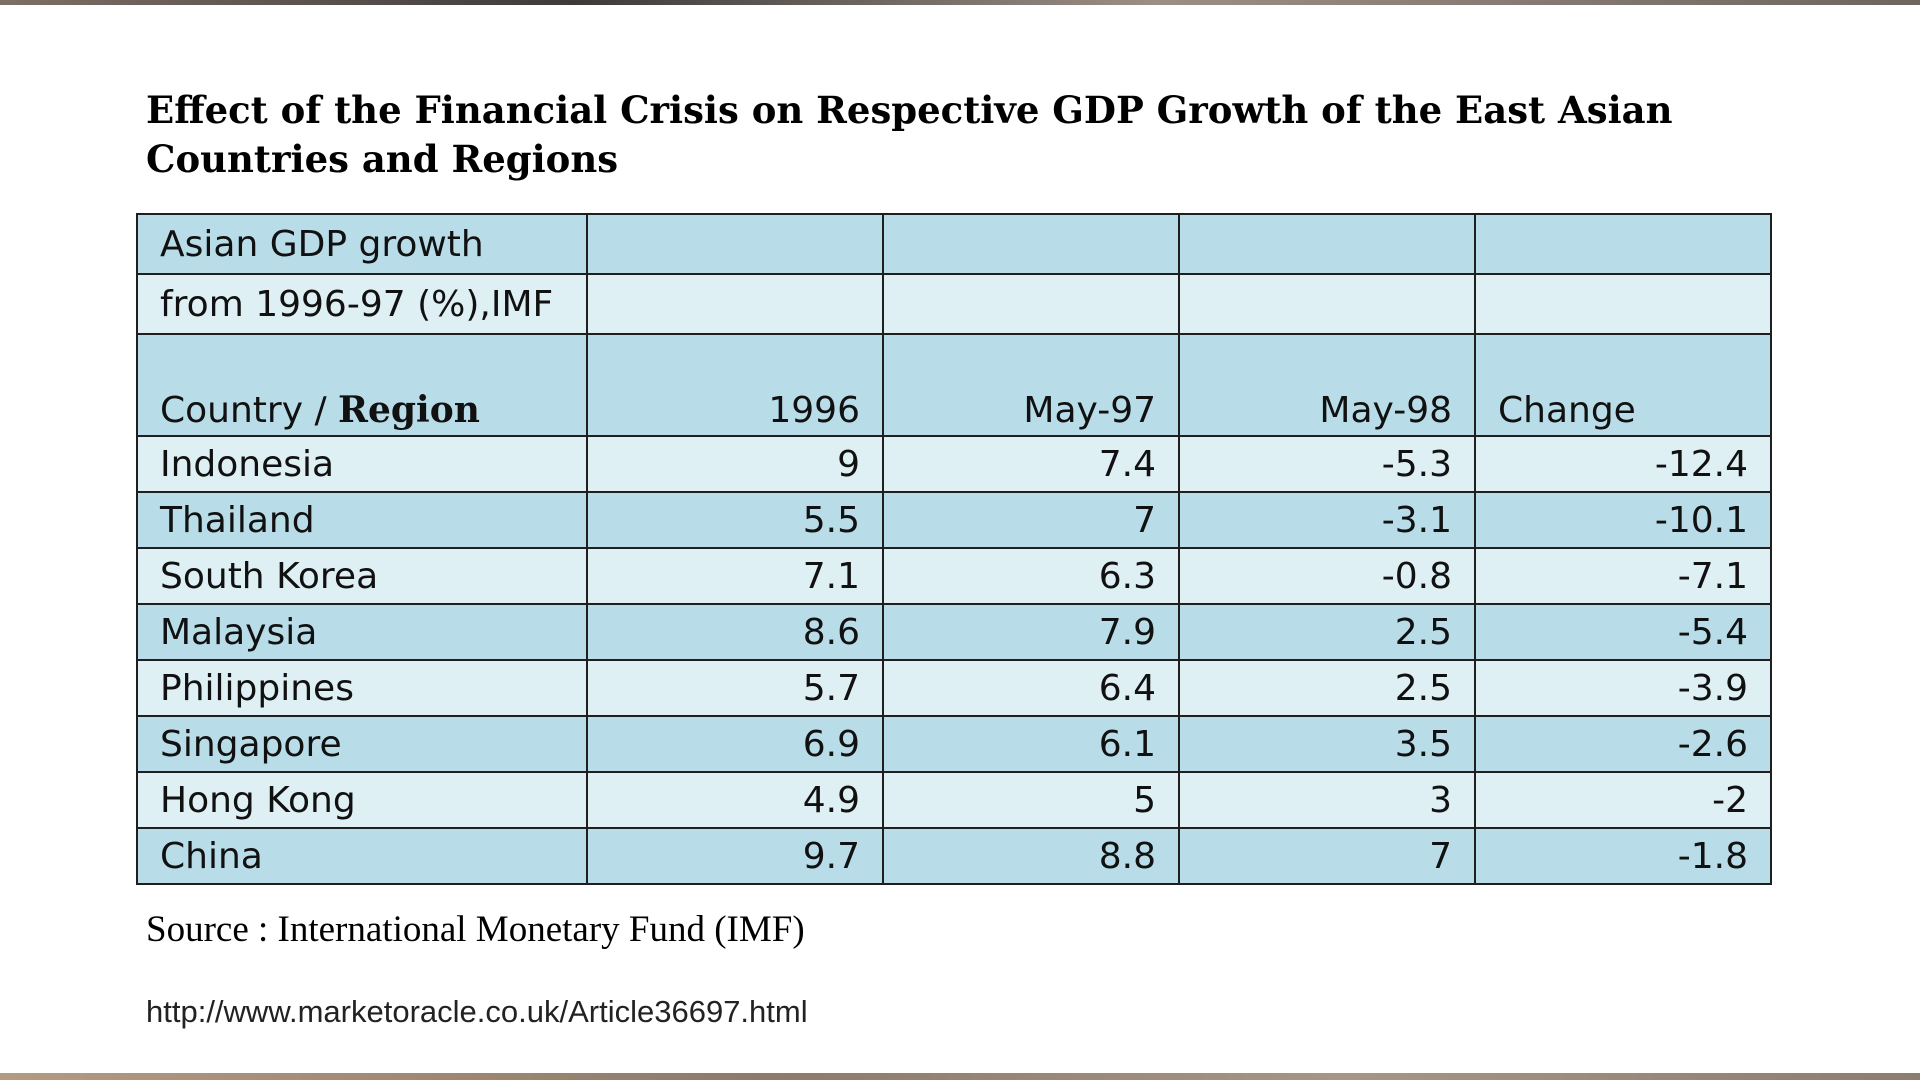 Image resolution: width=1920 pixels, height=1080 pixels. I want to click on value-cell-change: -12.4, so click(1623, 464).